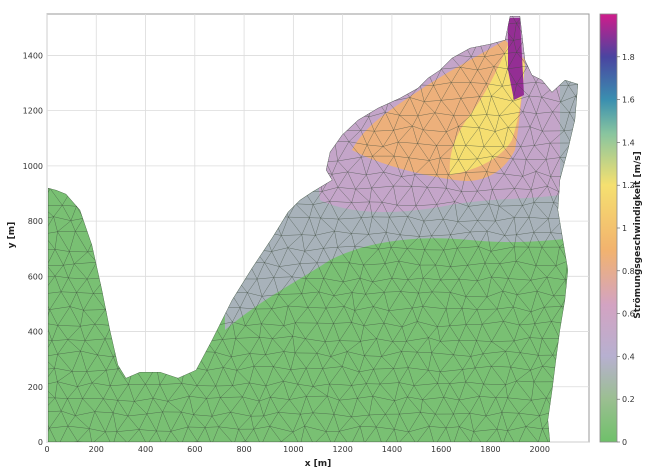 The image size is (647, 471). What do you see at coordinates (540, 449) in the screenshot?
I see `x-tick-label: 2000` at bounding box center [540, 449].